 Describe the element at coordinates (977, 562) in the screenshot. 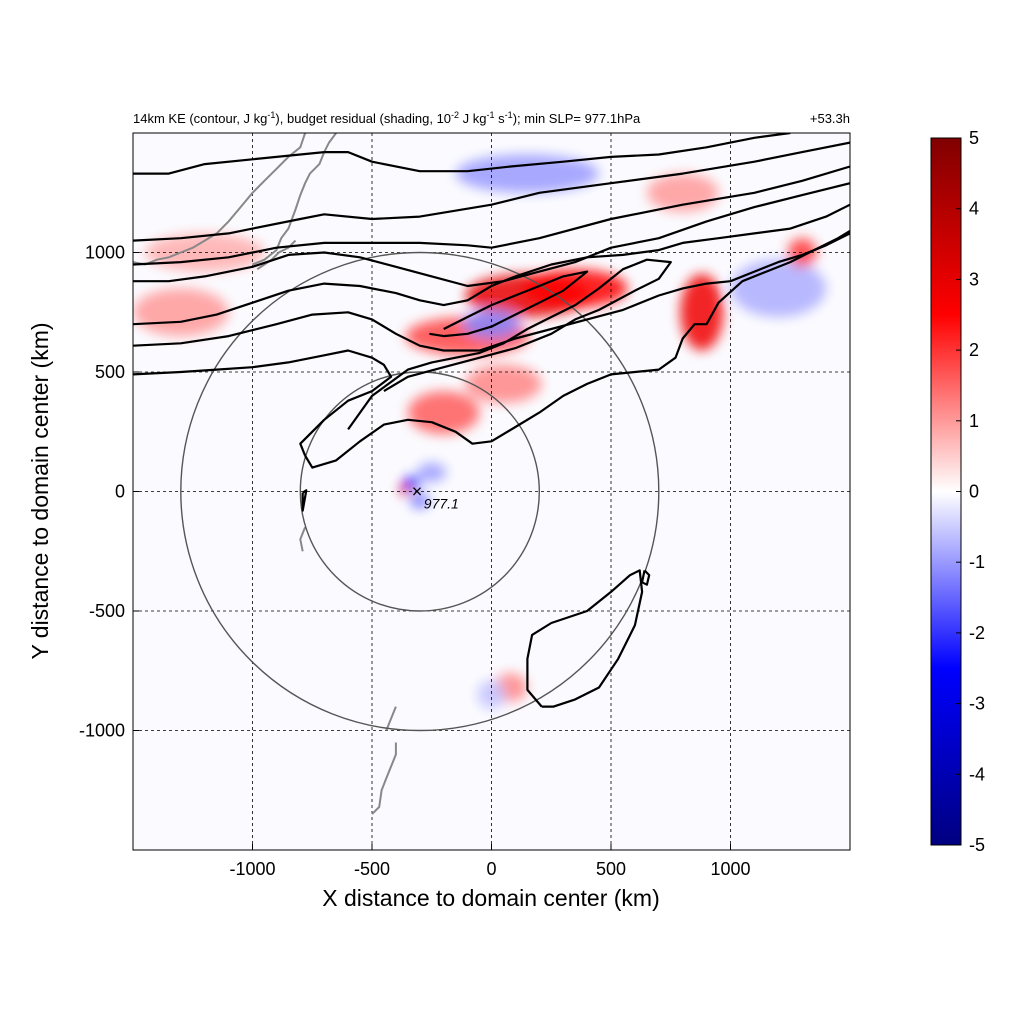

I see `colorbar-tick-label: -1` at that location.